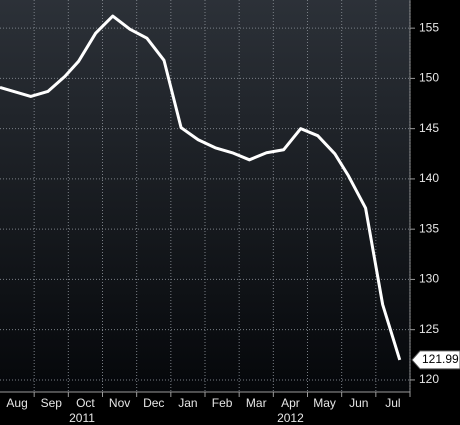  What do you see at coordinates (52, 403) in the screenshot?
I see `x-tick-label: Sep` at bounding box center [52, 403].